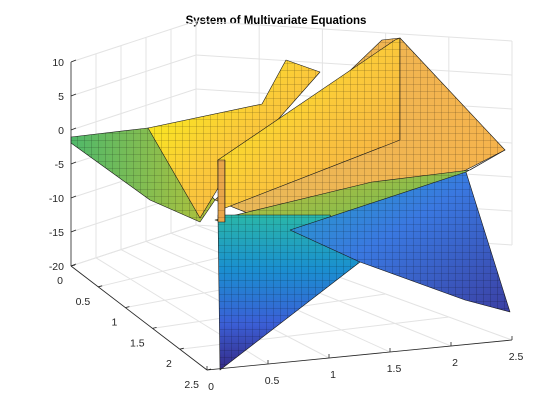  What do you see at coordinates (139, 318) in the screenshot?
I see `y-axis-line` at bounding box center [139, 318].